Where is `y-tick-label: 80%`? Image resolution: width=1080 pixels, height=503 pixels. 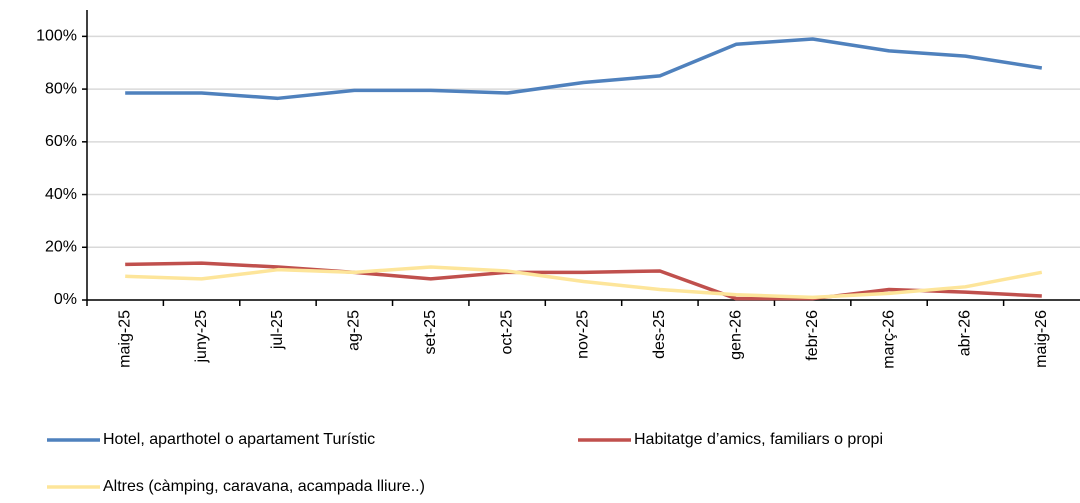
y-tick-label: 80% is located at coordinates (61, 88).